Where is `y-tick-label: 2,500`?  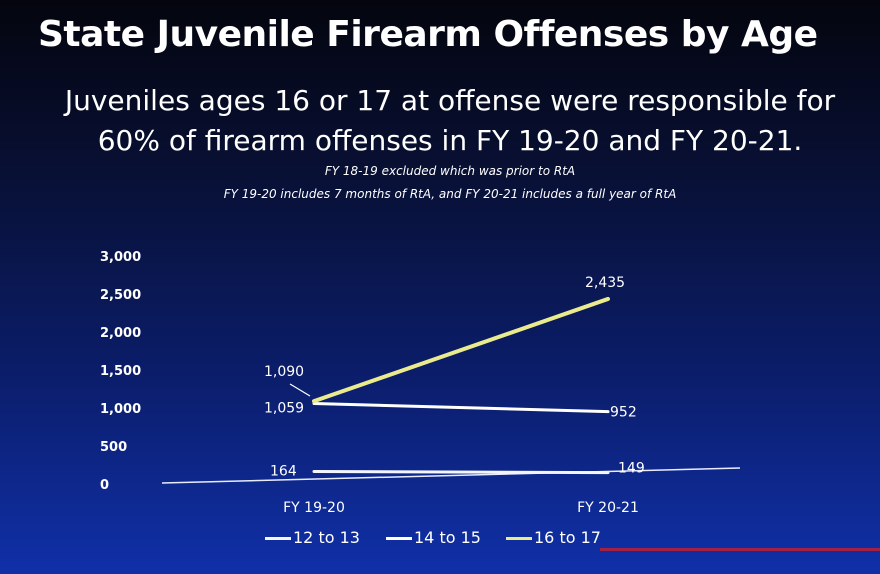 y-tick-label: 2,500 is located at coordinates (120, 295).